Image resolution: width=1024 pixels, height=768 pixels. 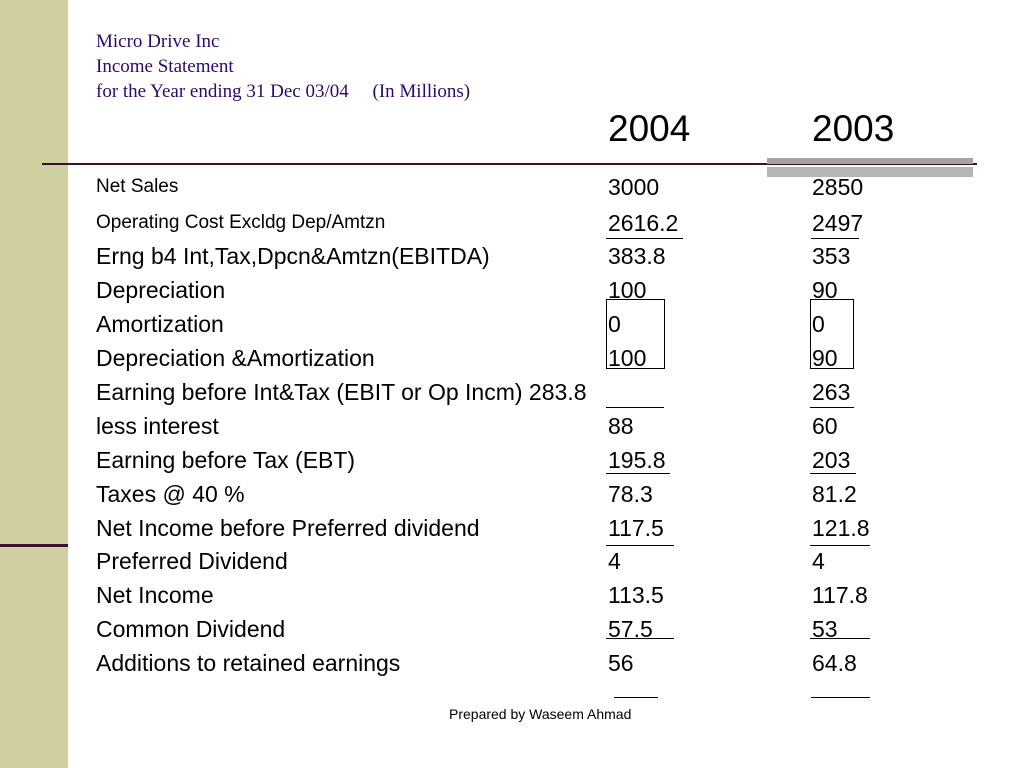 I want to click on row-label: Depreciation, so click(x=161, y=290).